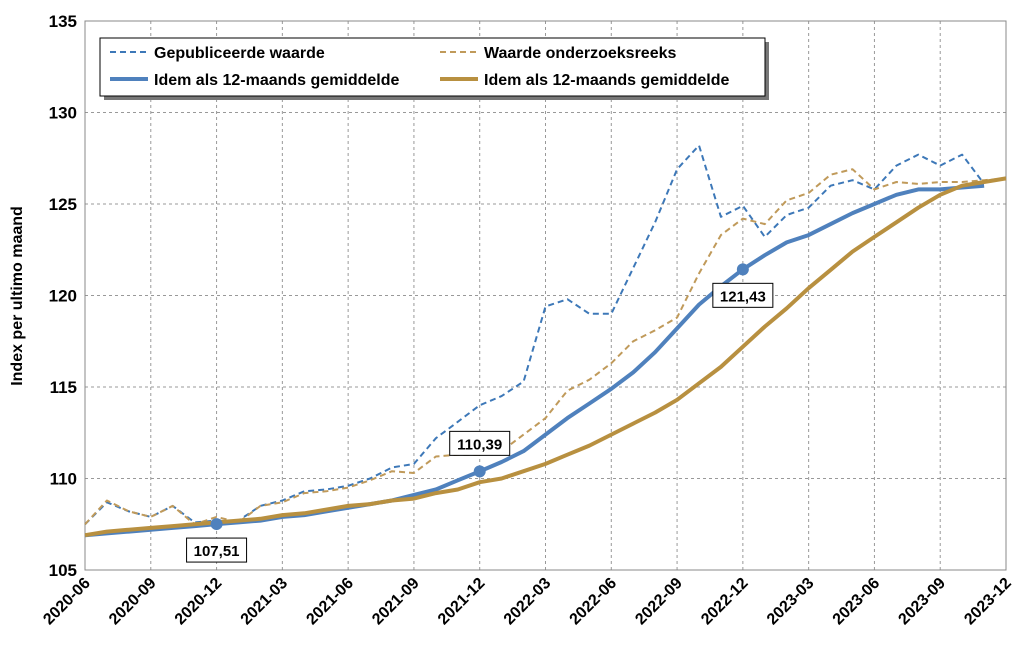  I want to click on y-tick-label: 135, so click(63, 21).